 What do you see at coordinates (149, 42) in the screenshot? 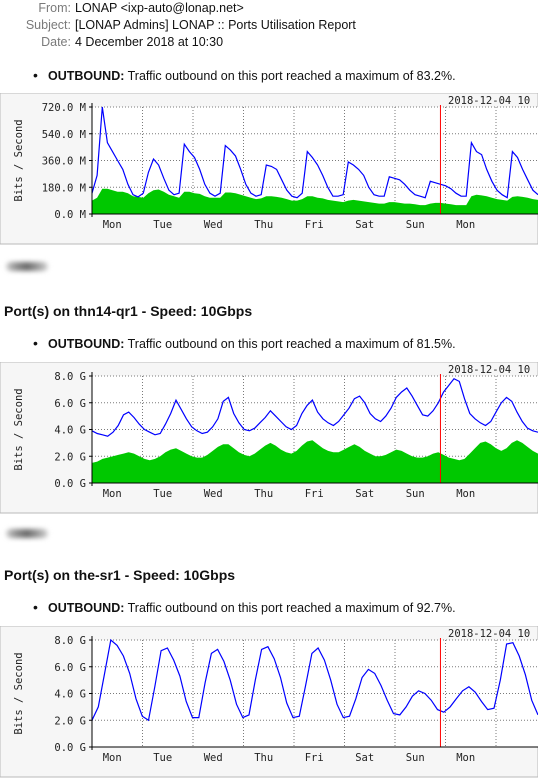
I see `date-value: 4 December 2018 at 10:30` at bounding box center [149, 42].